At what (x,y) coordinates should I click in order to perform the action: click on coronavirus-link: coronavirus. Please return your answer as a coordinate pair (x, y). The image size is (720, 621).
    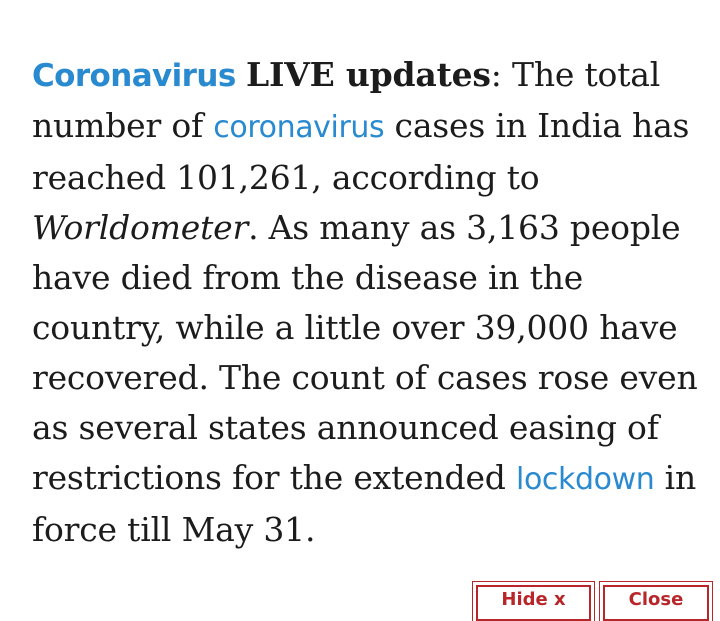
    Looking at the image, I should click on (299, 127).